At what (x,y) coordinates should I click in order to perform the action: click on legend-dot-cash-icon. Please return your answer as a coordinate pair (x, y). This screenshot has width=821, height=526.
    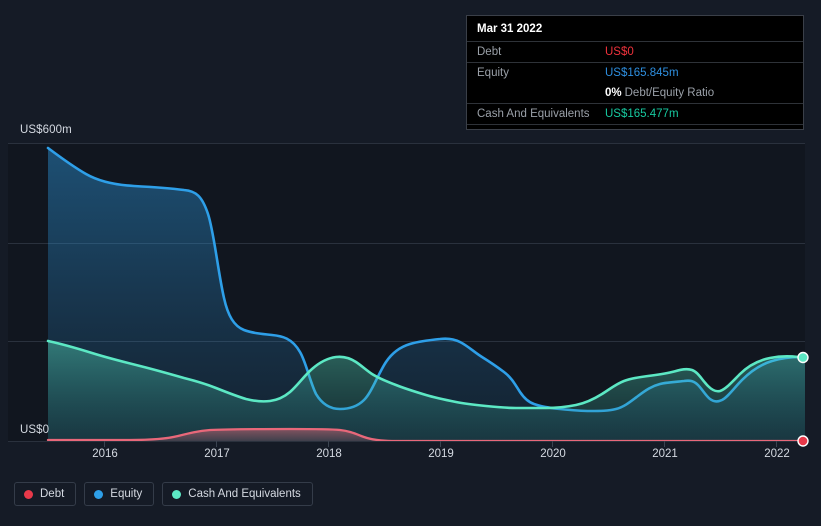
    Looking at the image, I should click on (177, 494).